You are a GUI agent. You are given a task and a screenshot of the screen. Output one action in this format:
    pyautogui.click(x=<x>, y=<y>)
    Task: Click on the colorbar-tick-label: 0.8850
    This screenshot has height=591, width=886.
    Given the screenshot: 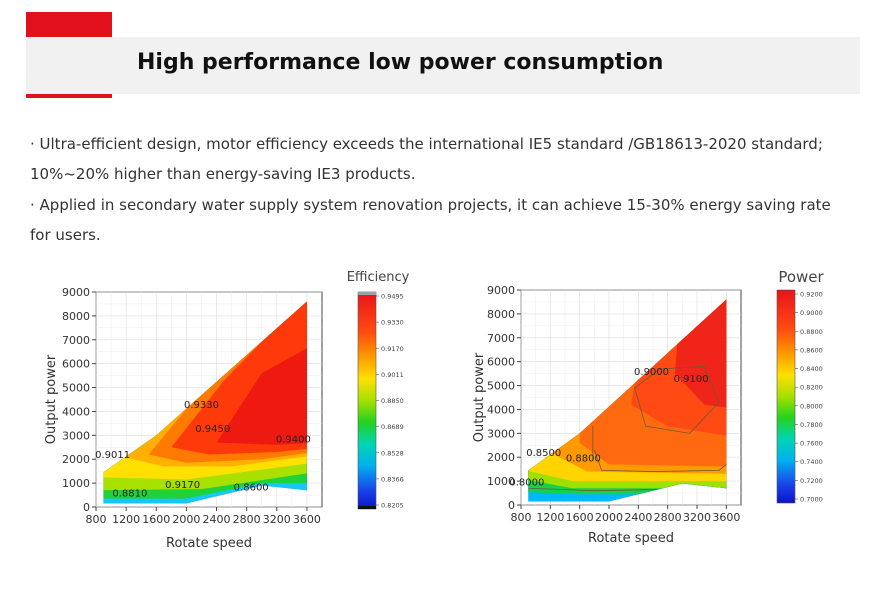 What is the action you would take?
    pyautogui.click(x=392, y=401)
    